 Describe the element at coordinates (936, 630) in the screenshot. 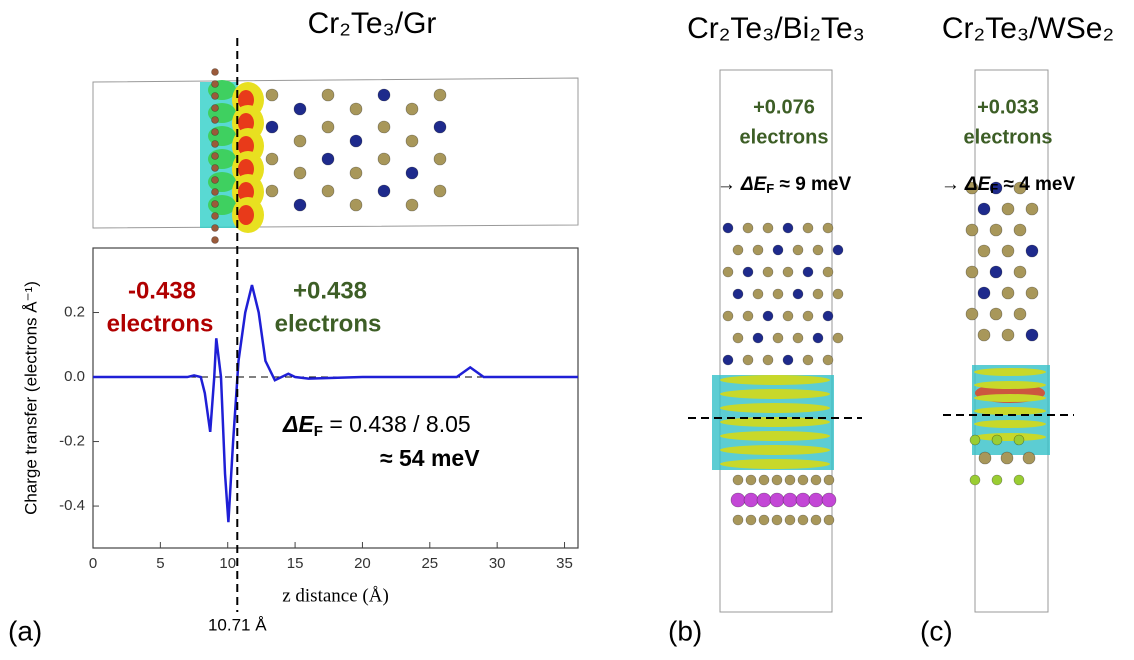

I see `panel-label: (c)` at that location.